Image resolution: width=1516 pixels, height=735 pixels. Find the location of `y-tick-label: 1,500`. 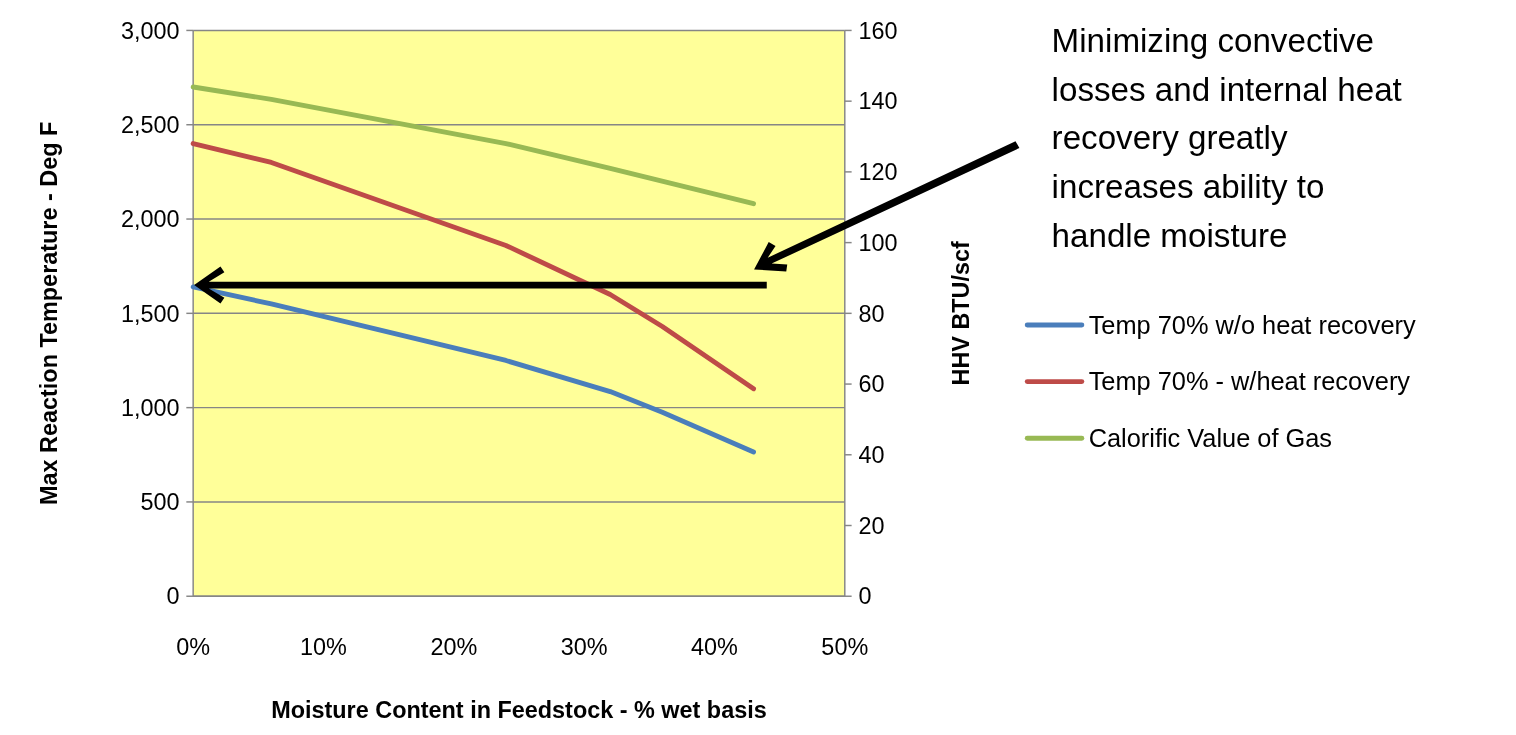

y-tick-label: 1,500 is located at coordinates (150, 313).